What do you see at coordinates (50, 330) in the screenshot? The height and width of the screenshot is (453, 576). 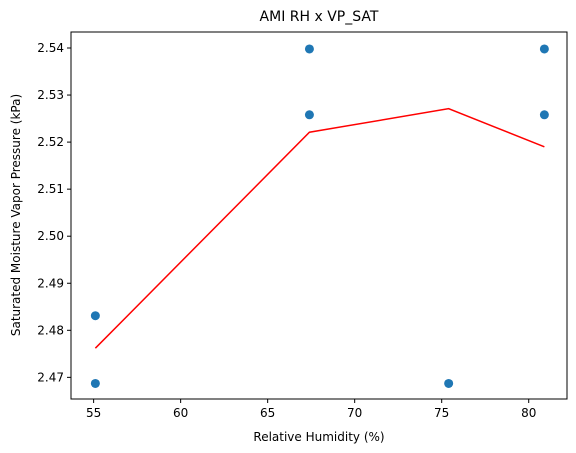 I see `y-tick-label: 2.48` at bounding box center [50, 330].